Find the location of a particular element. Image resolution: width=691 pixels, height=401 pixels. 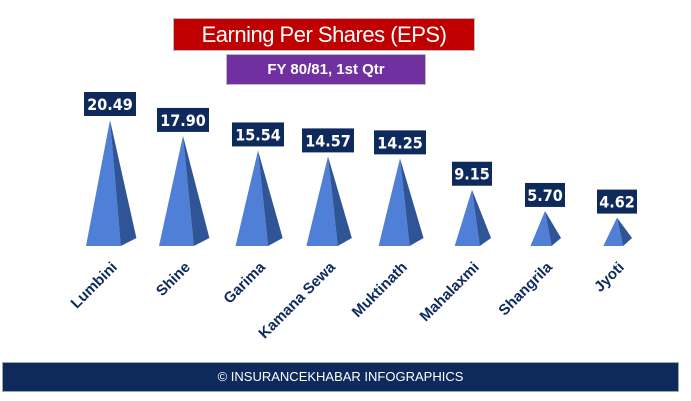

data-label: 4.62 is located at coordinates (617, 202).